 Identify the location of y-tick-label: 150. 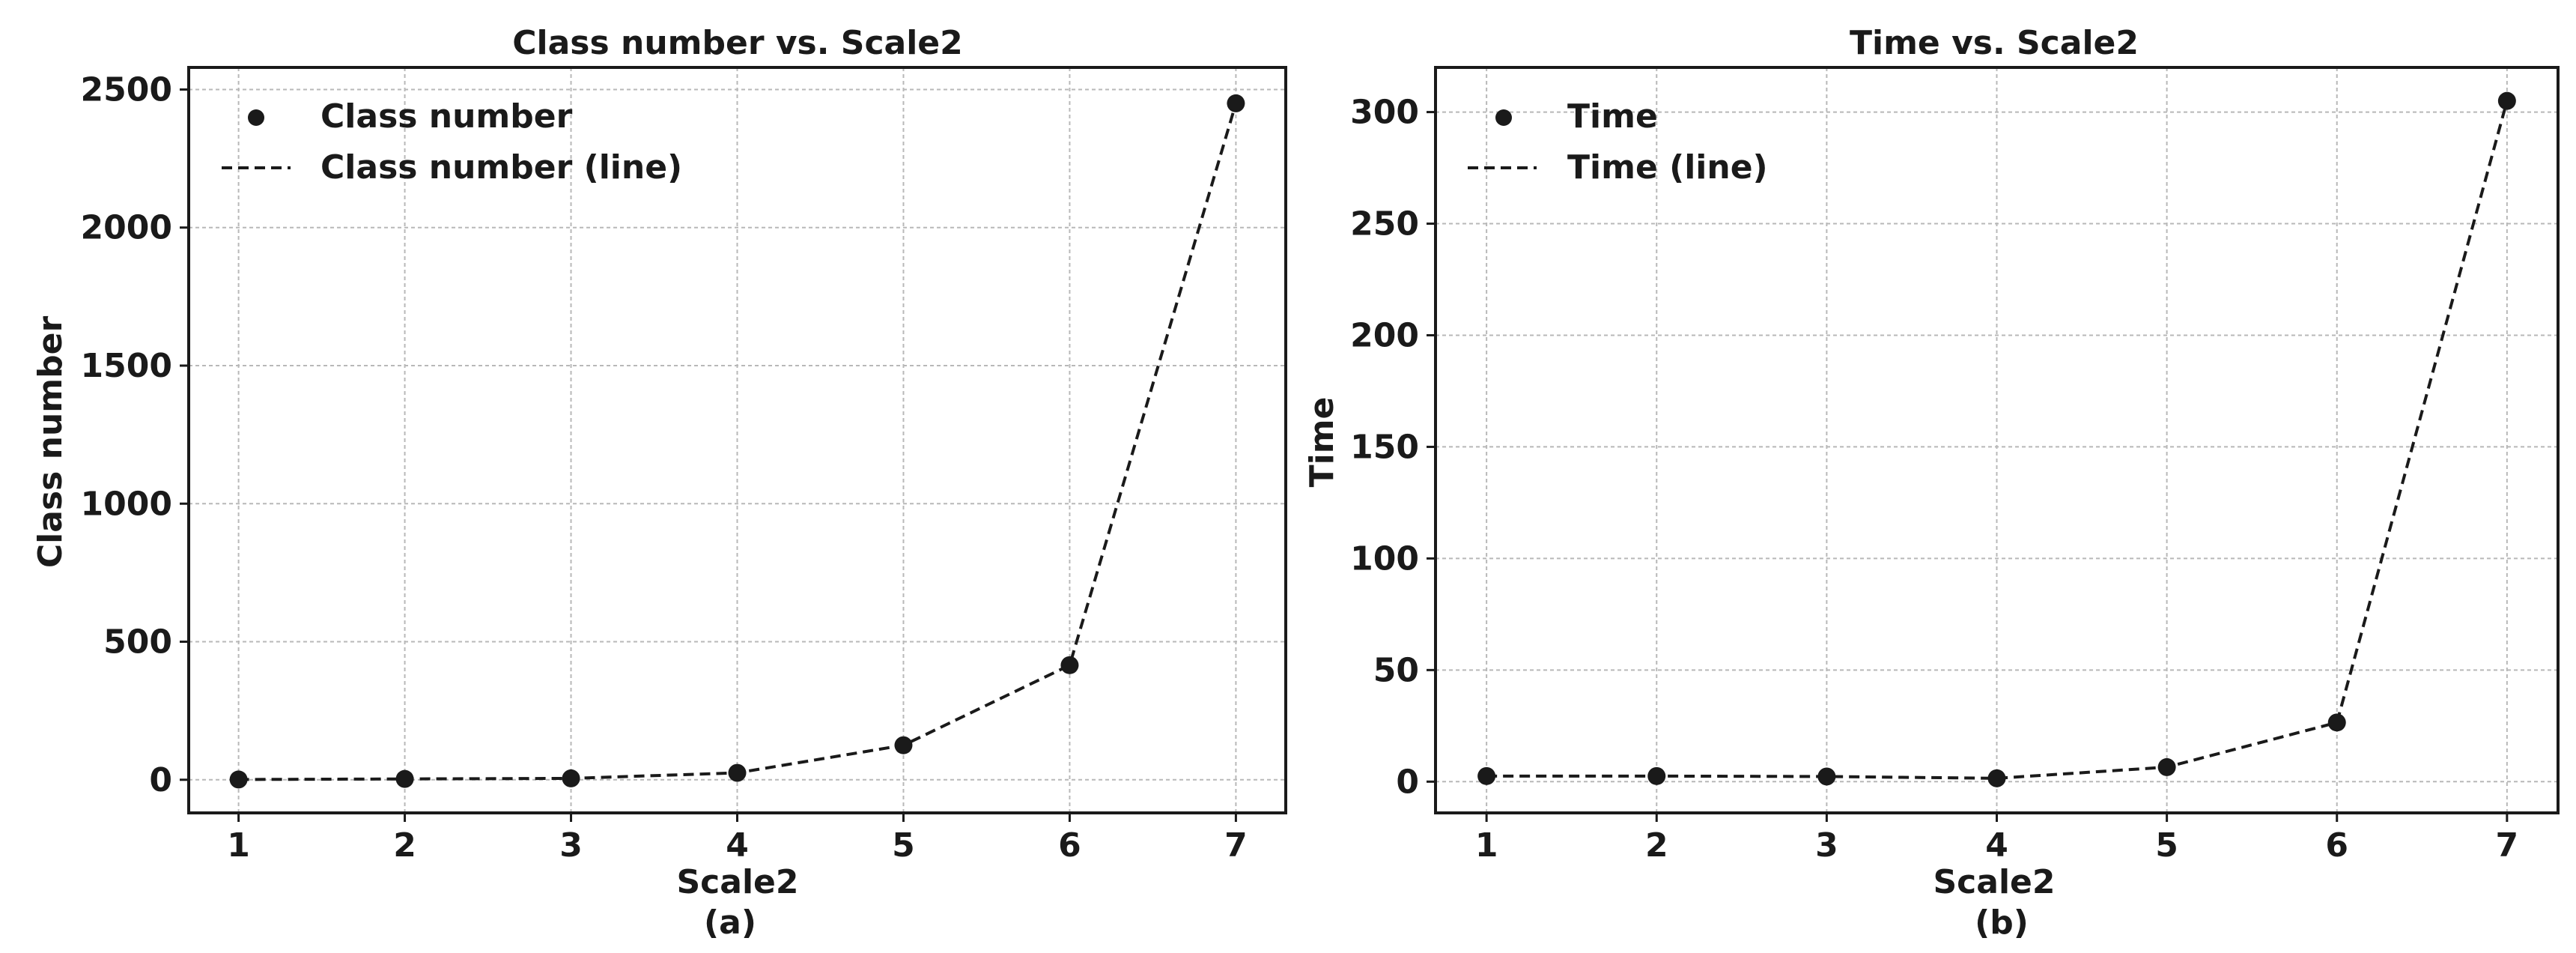
(1384, 447).